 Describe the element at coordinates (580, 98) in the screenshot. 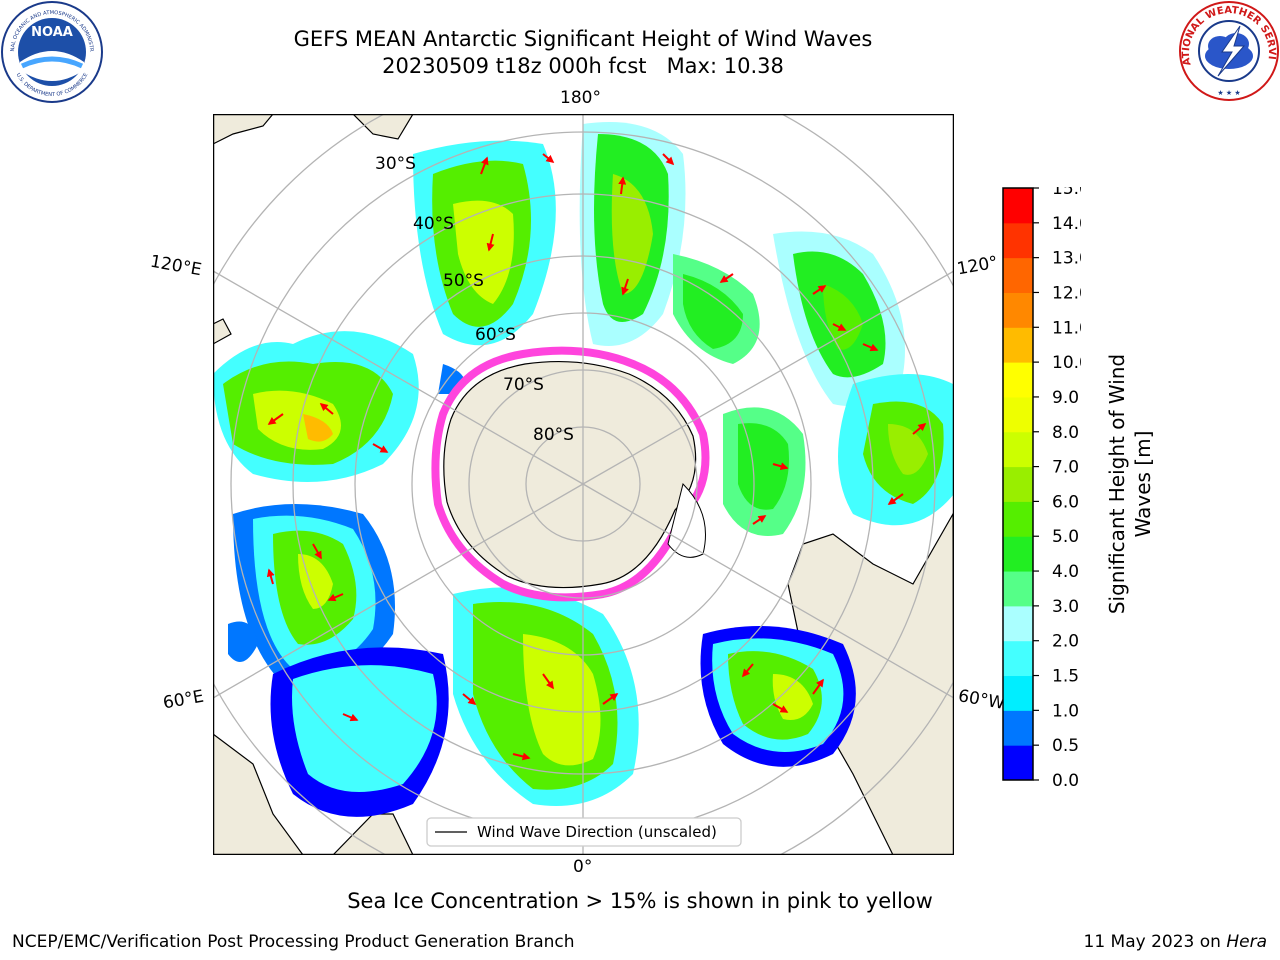

I see `lon-label-180: 180°` at that location.